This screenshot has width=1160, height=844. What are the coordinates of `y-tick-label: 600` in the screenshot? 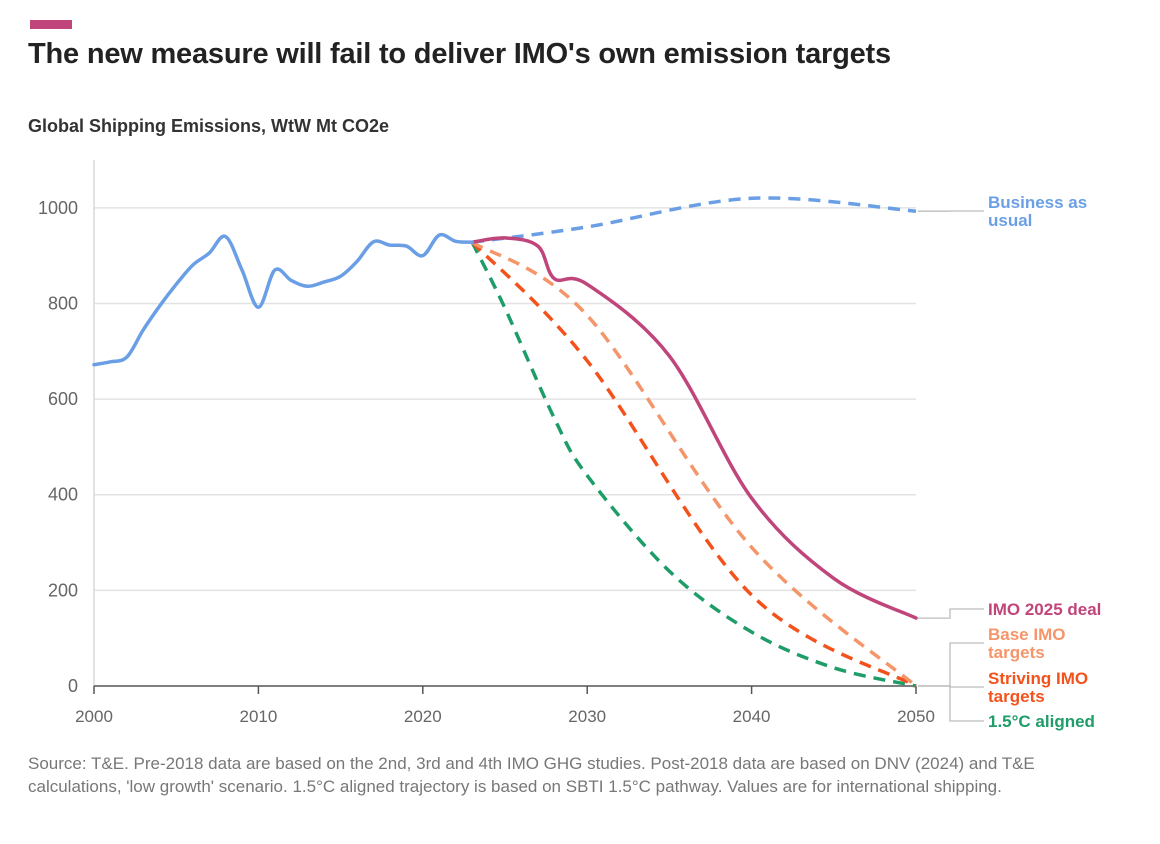 It's located at (63, 399).